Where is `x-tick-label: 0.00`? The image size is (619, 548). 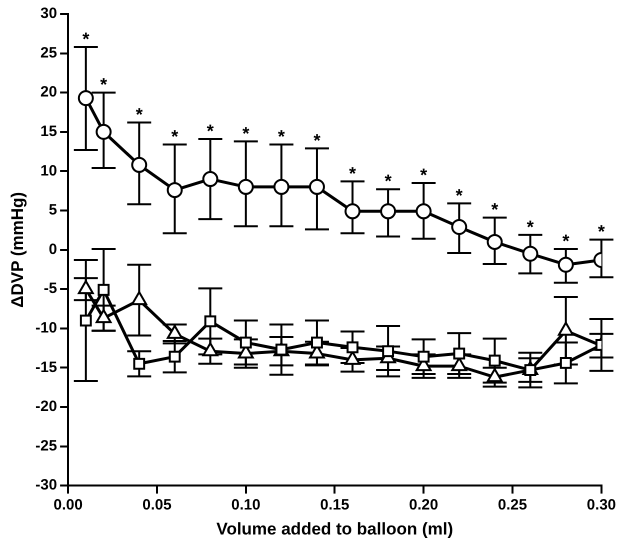 x-tick-label: 0.00 is located at coordinates (68, 505).